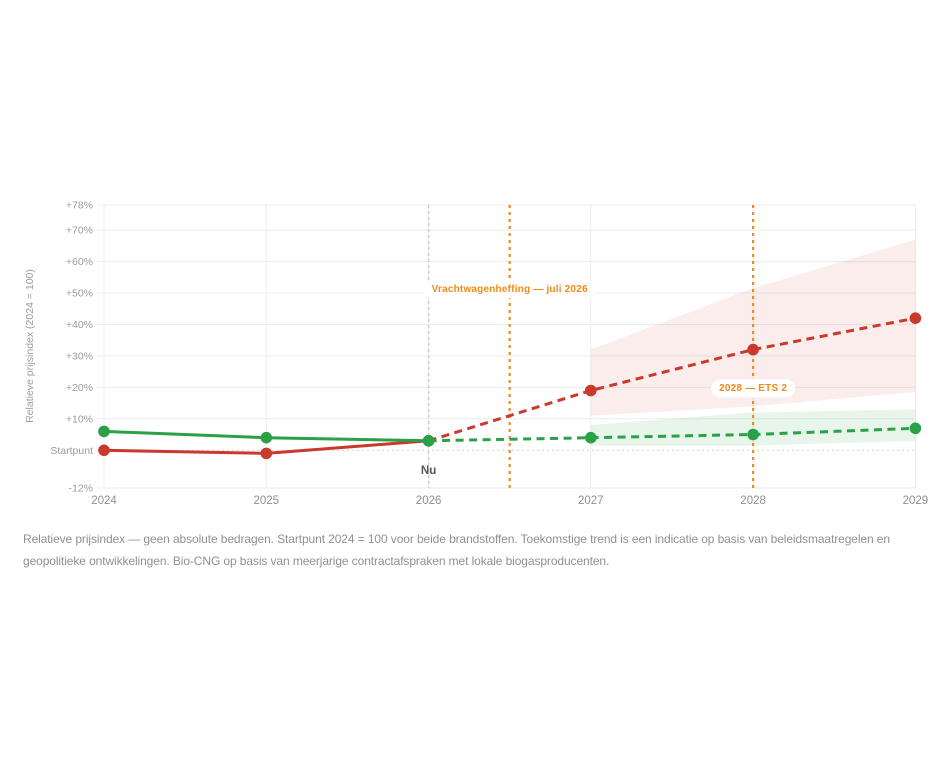  What do you see at coordinates (429, 501) in the screenshot?
I see `x-tick-label: 2026` at bounding box center [429, 501].